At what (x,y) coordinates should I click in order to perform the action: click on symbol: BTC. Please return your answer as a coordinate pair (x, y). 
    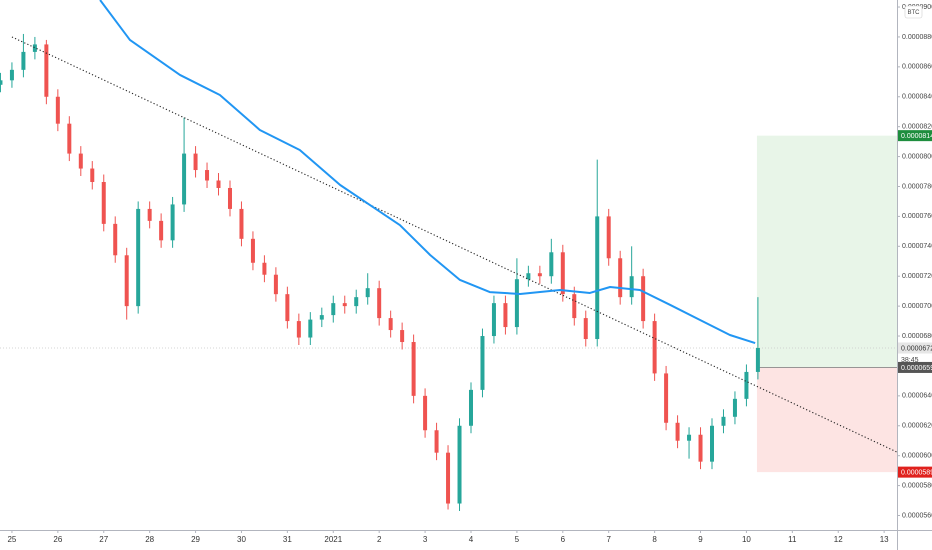
    Looking at the image, I should click on (914, 13).